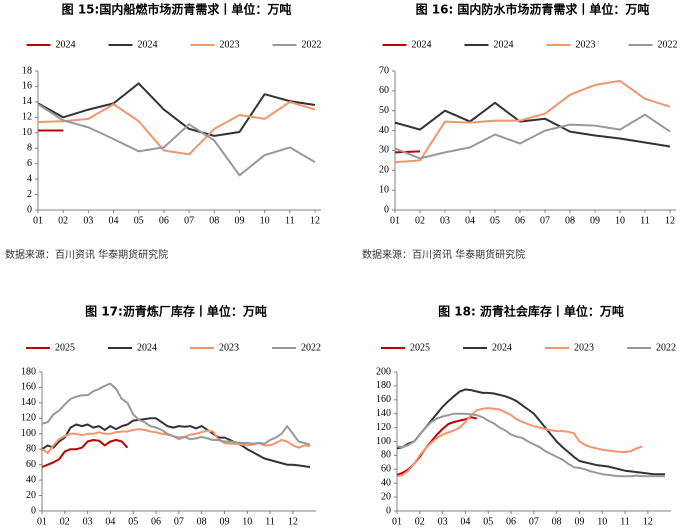 Image resolution: width=697 pixels, height=531 pixels. I want to click on y-tick-label: 160, so click(28, 387).